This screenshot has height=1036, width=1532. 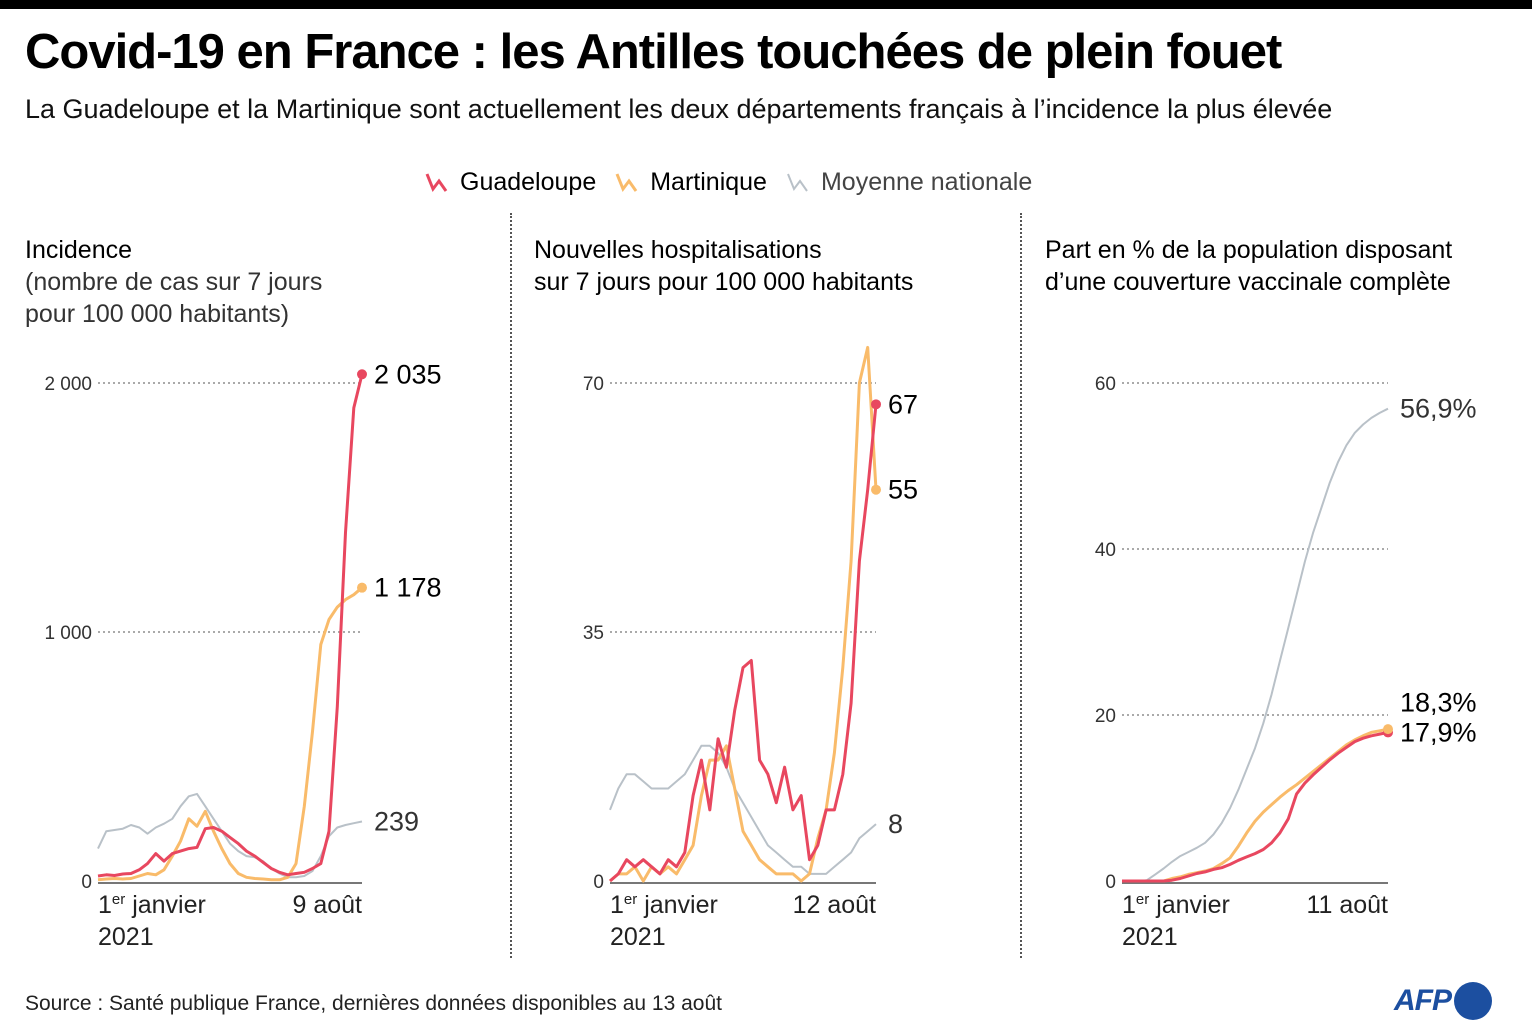 I want to click on legend: Guadeloupe Martinique Moyenne nationale, so click(x=737, y=182).